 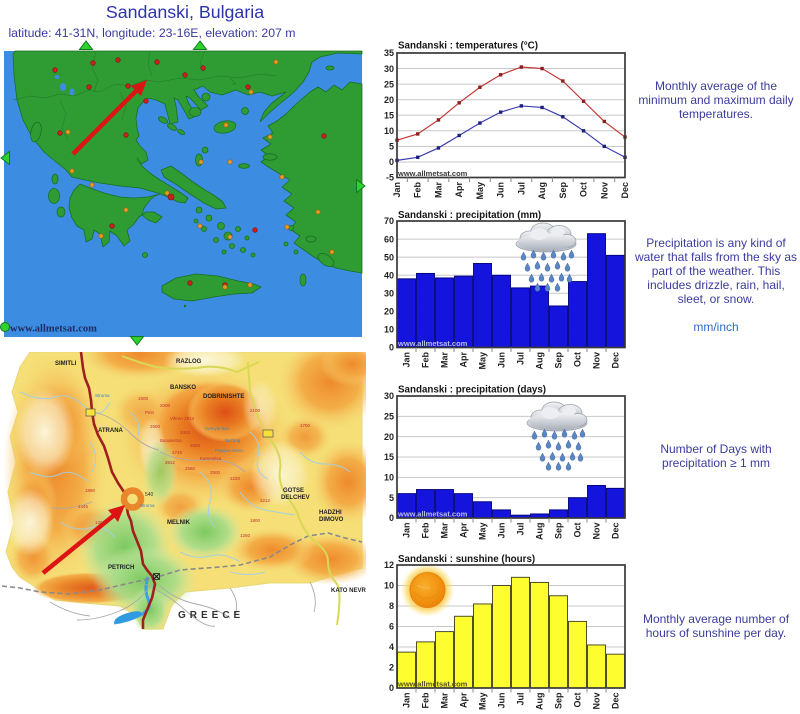 What do you see at coordinates (235, 478) in the screenshot?
I see `svg-text: 2220` at bounding box center [235, 478].